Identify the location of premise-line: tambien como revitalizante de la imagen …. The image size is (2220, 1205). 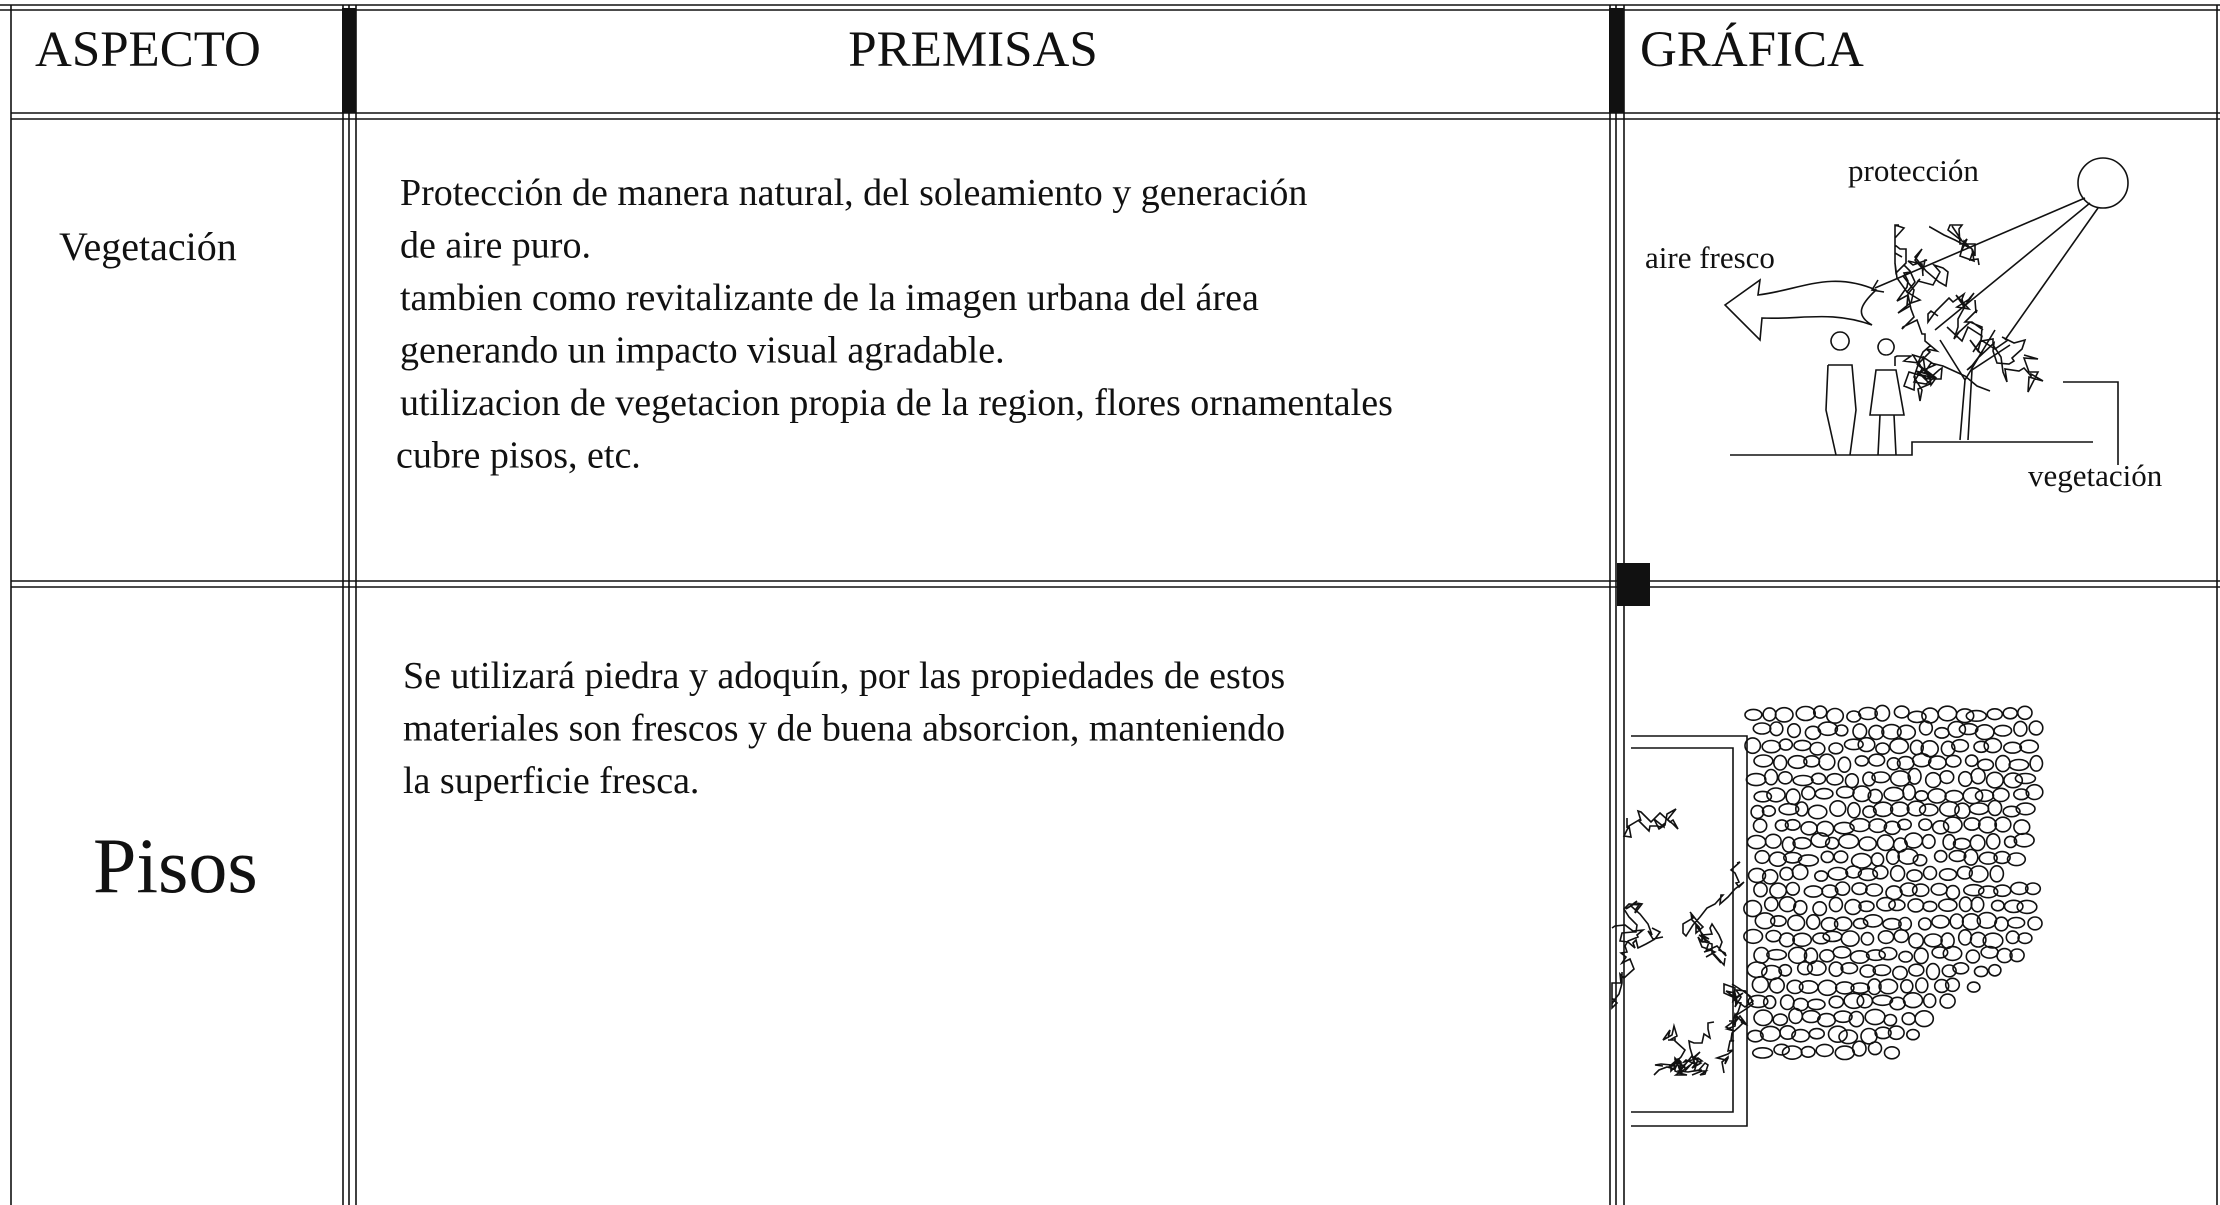
(829, 298).